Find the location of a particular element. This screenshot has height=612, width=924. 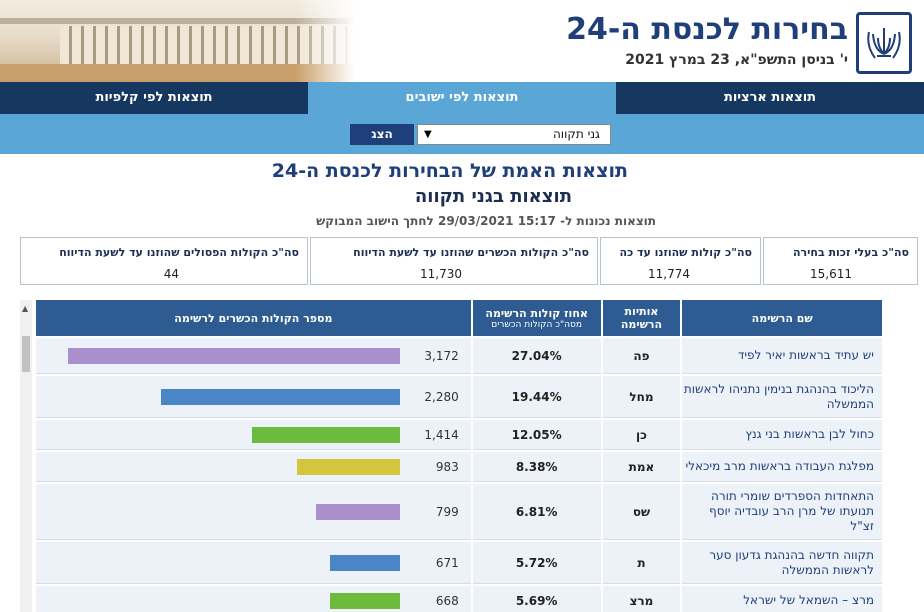

header-percent: אחוז קולות הרשימה מסה"כ הקולות הכשרים is located at coordinates (536, 318).